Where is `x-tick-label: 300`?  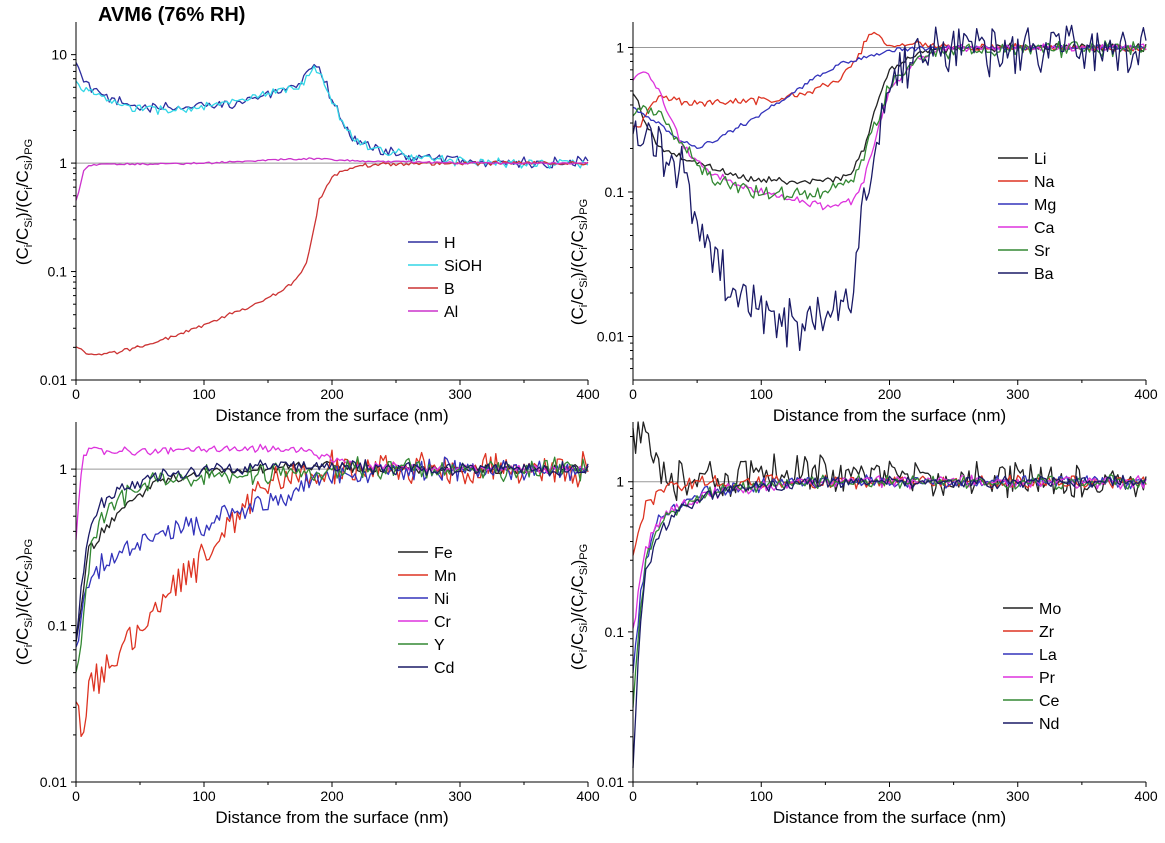
x-tick-label: 300 is located at coordinates (460, 394).